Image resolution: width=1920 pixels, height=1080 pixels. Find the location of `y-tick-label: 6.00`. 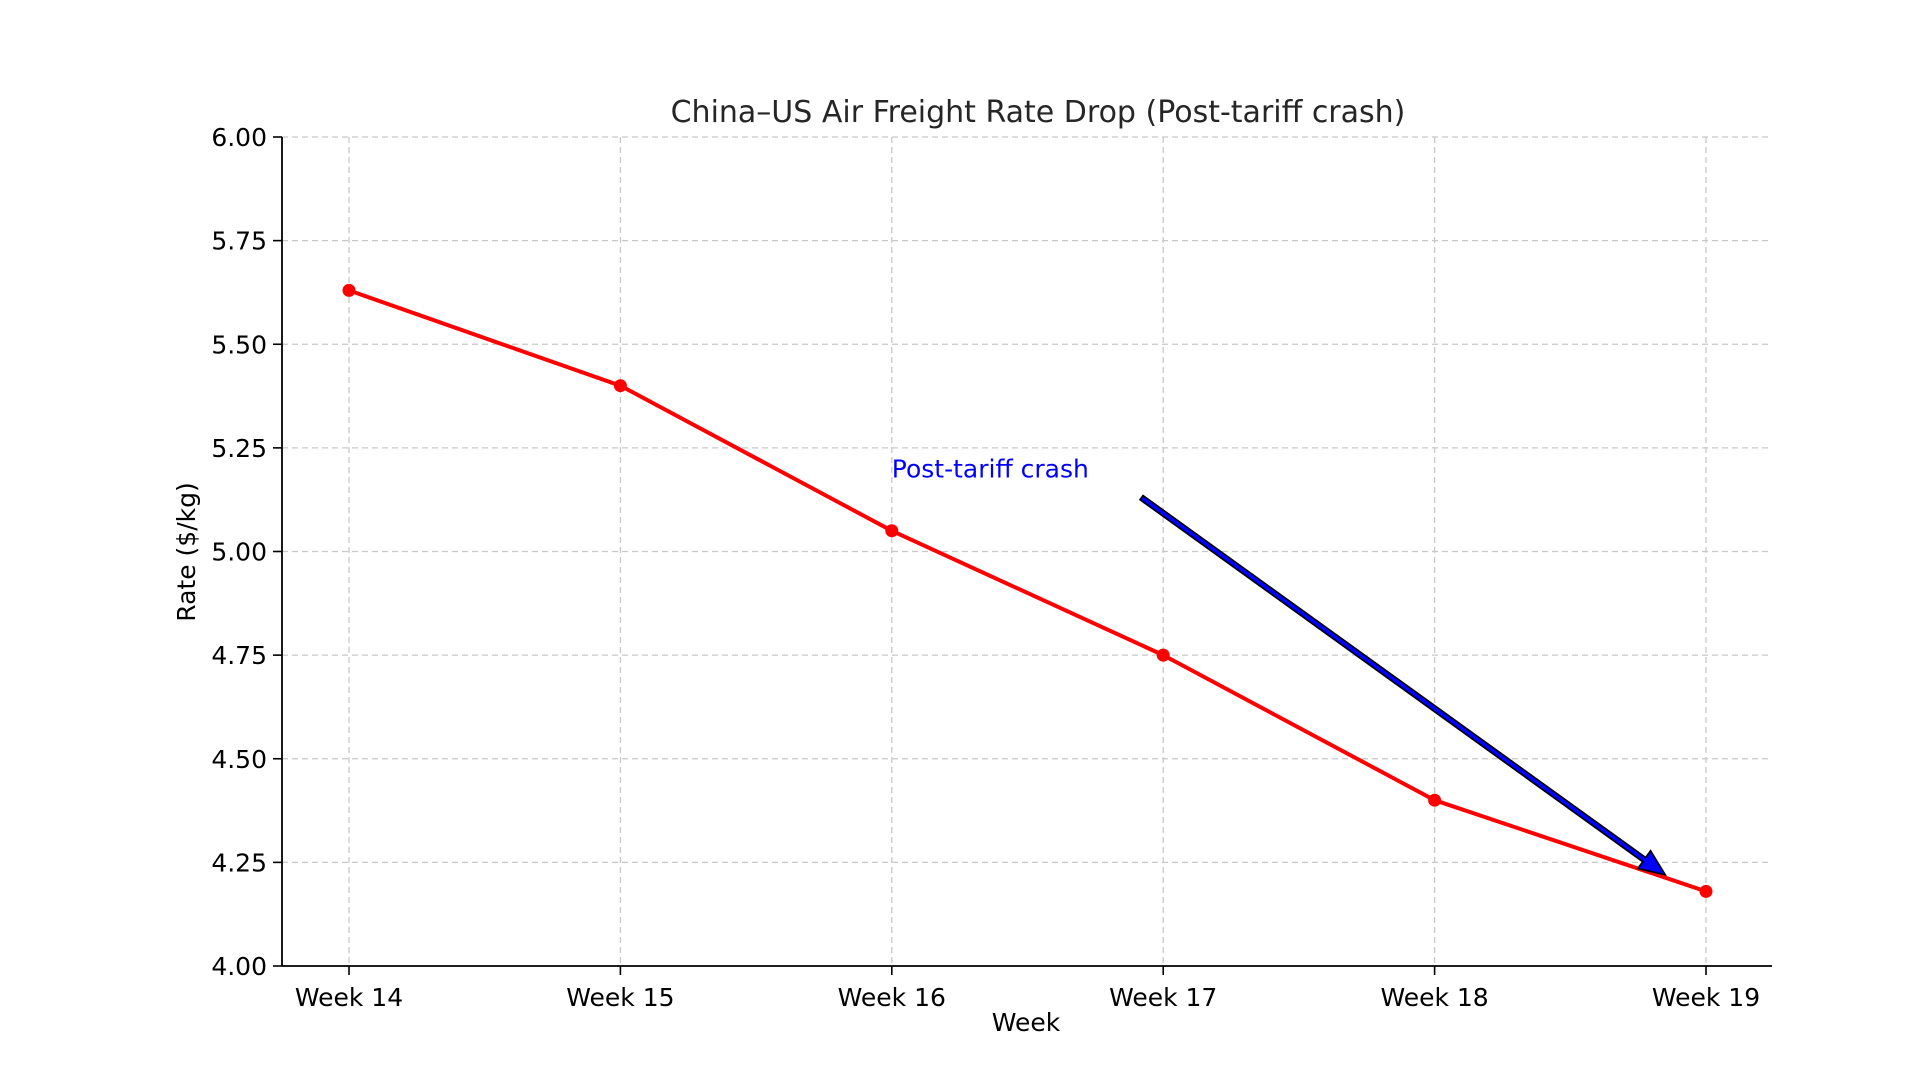

y-tick-label: 6.00 is located at coordinates (239, 137).